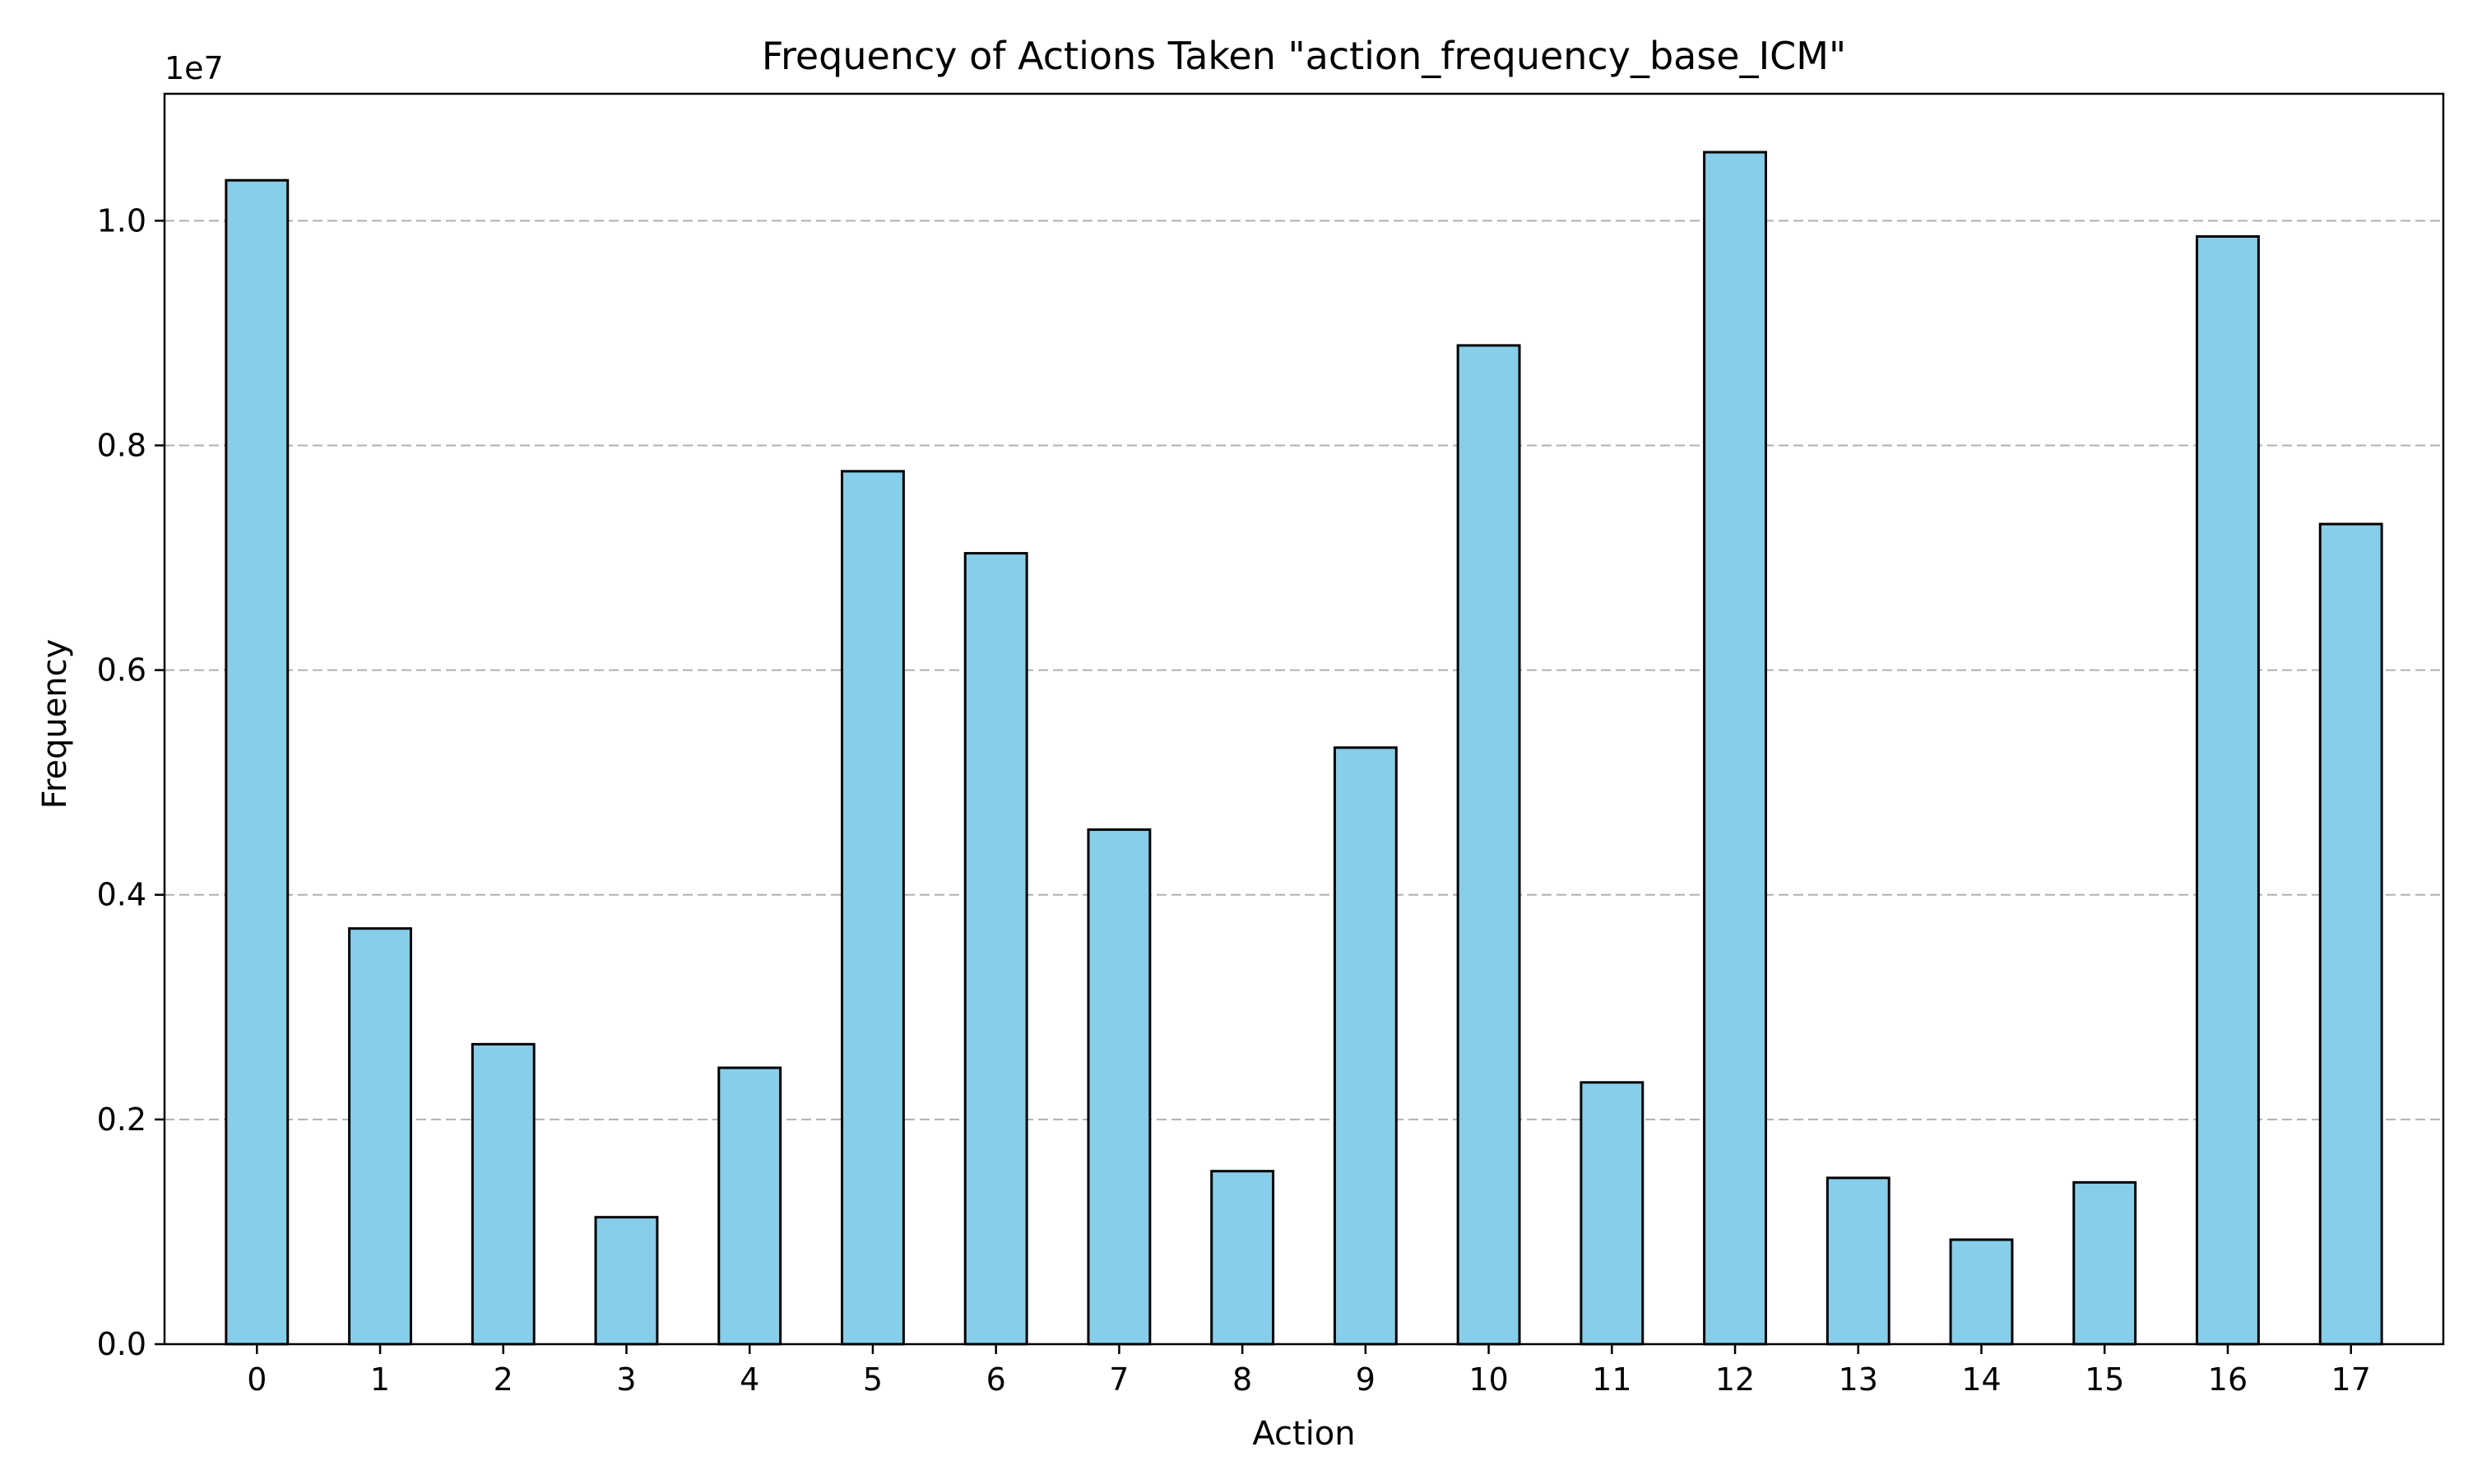 This screenshot has width=2468, height=1484. What do you see at coordinates (1735, 1379) in the screenshot?
I see `x-tick-label-12: 12` at bounding box center [1735, 1379].